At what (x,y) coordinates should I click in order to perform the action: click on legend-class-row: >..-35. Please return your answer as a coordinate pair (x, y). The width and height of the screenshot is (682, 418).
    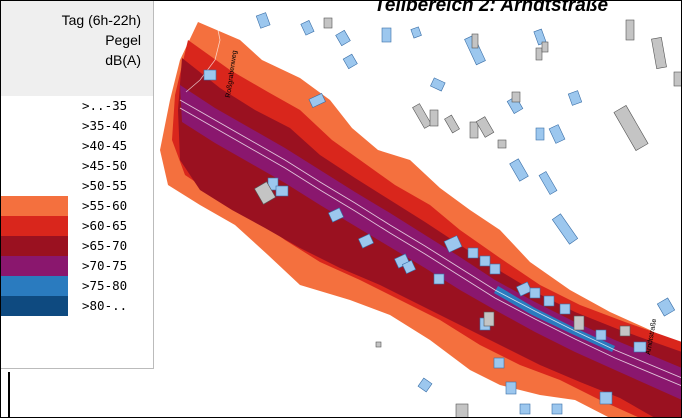
    Looking at the image, I should click on (76, 106).